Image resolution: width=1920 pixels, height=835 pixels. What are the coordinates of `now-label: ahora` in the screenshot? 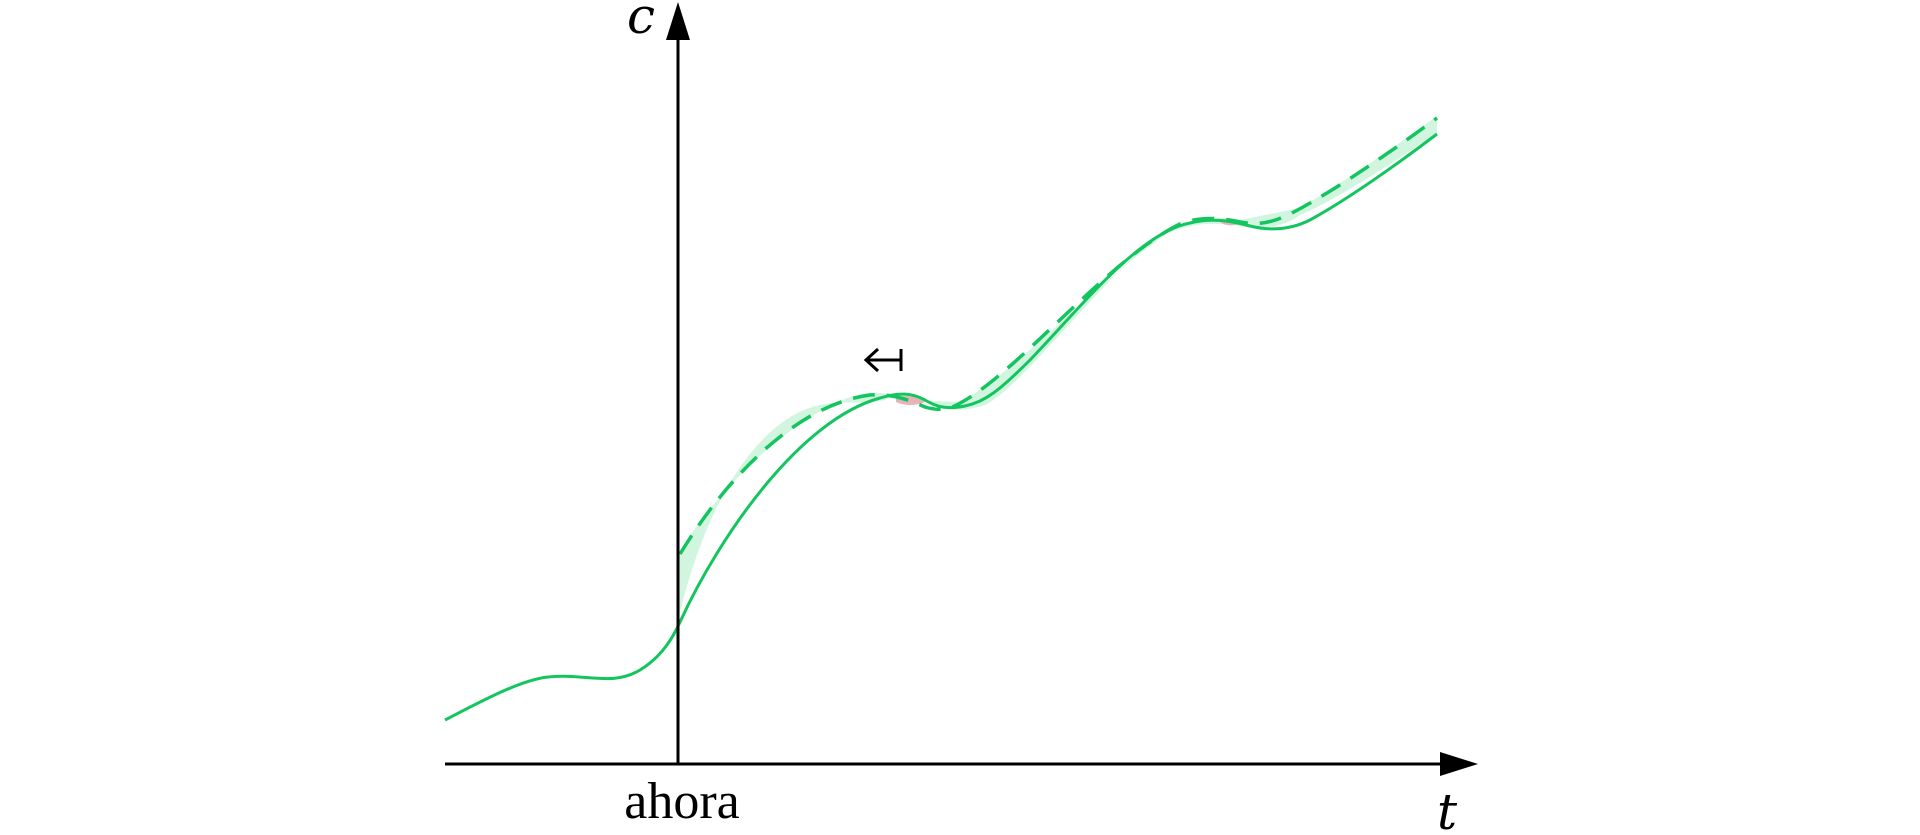 It's located at (681, 801).